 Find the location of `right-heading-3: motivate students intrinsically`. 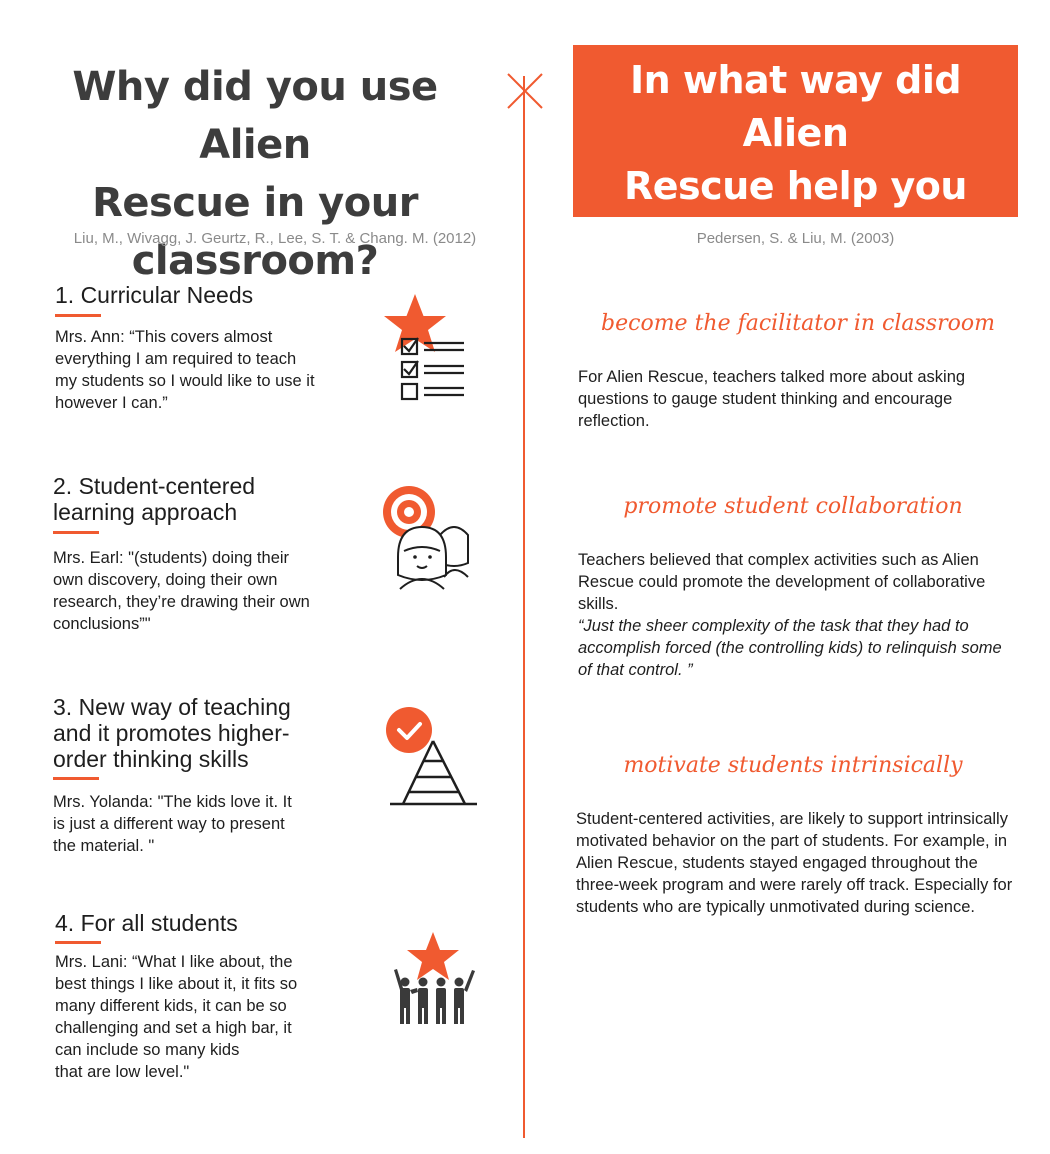

right-heading-3: motivate students intrinsically is located at coordinates (793, 765).